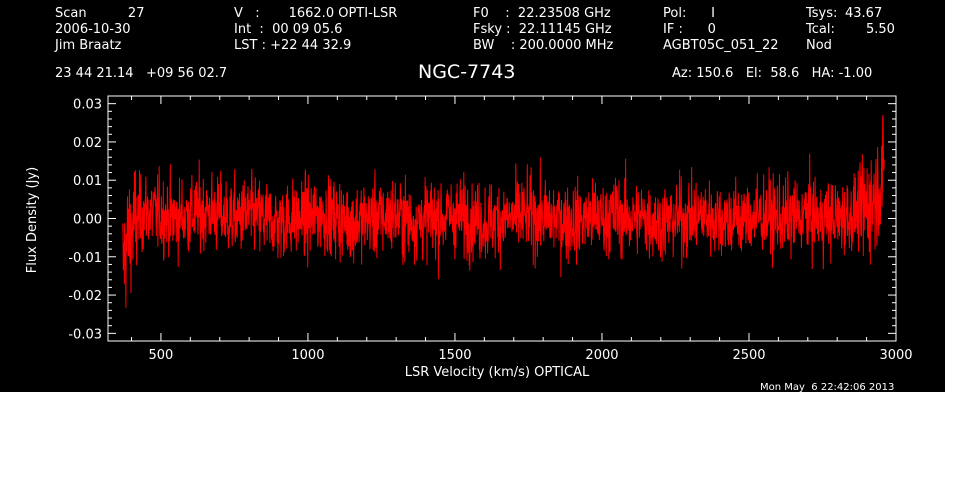 This screenshot has width=962, height=490. What do you see at coordinates (87, 220) in the screenshot?
I see `y-tick-label: 0.00` at bounding box center [87, 220].